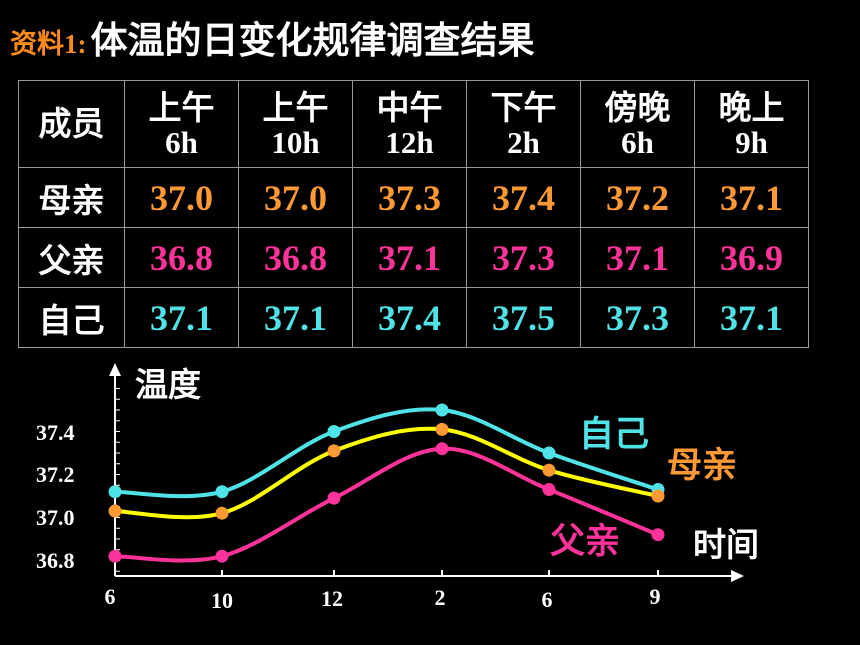 Image resolution: width=860 pixels, height=645 pixels. Describe the element at coordinates (71, 317) in the screenshot. I see `row-label-self: 自己` at that location.